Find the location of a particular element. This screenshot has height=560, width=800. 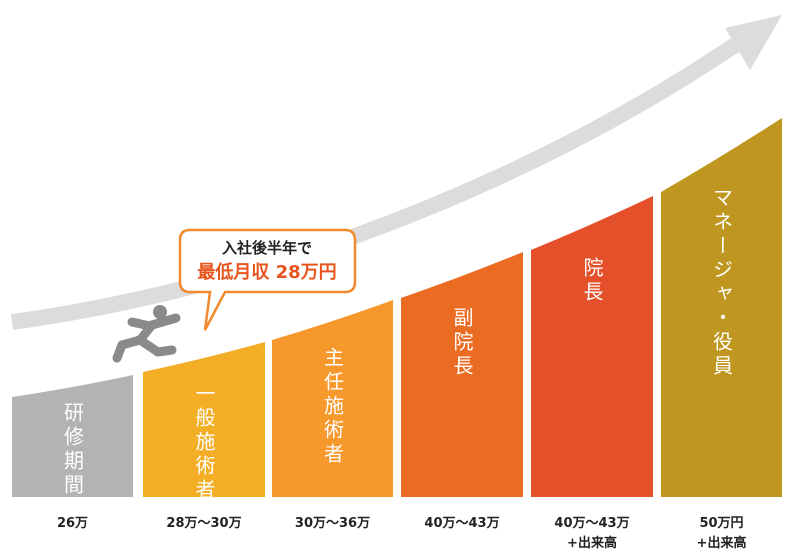

arrow-head is located at coordinates (753, 42).